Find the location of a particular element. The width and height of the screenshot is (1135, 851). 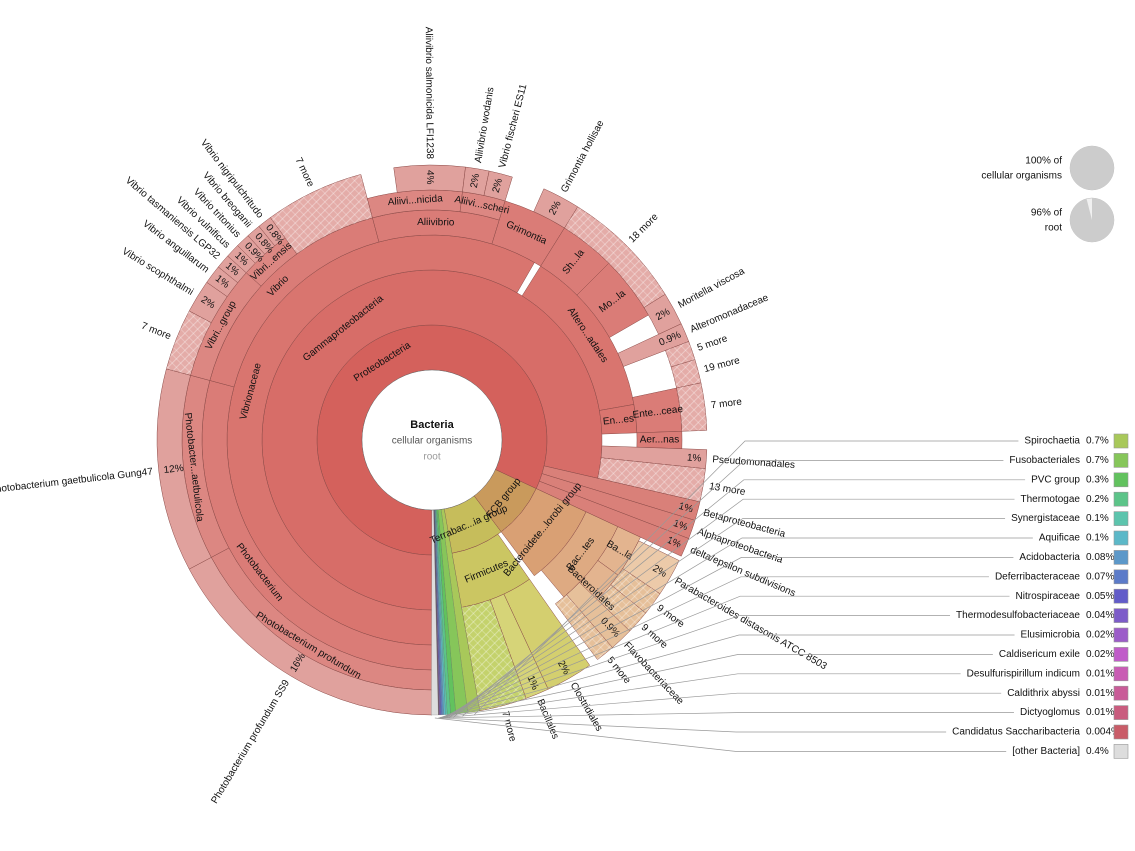

legend-value: 0.08% is located at coordinates (1100, 557).